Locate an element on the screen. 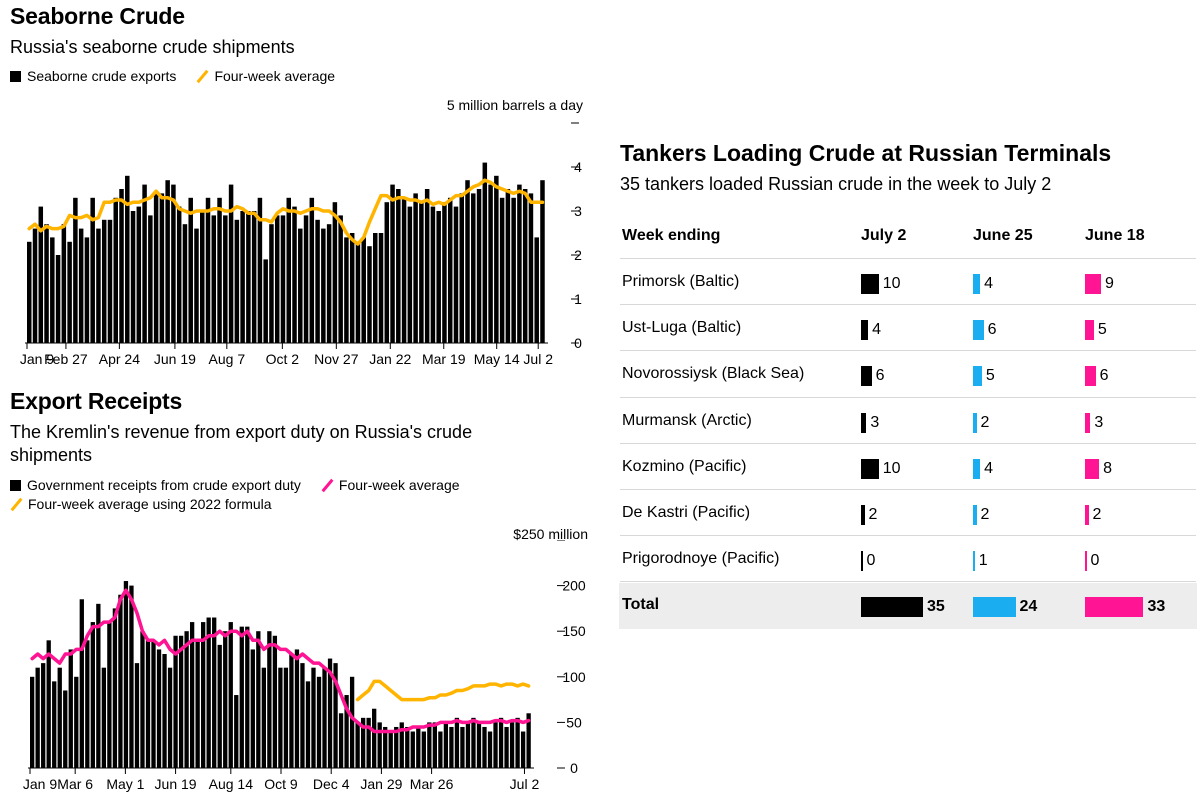 Image resolution: width=1200 pixels, height=808 pixels. table-total-value: 33 is located at coordinates (1156, 606).